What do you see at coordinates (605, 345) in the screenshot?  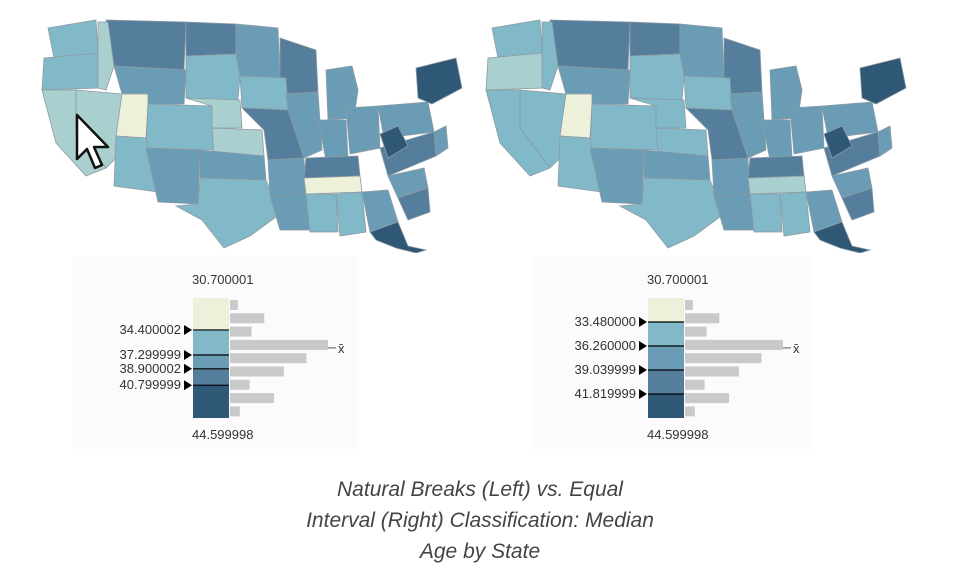 I see `legend-break-label: 36.260000` at bounding box center [605, 345].